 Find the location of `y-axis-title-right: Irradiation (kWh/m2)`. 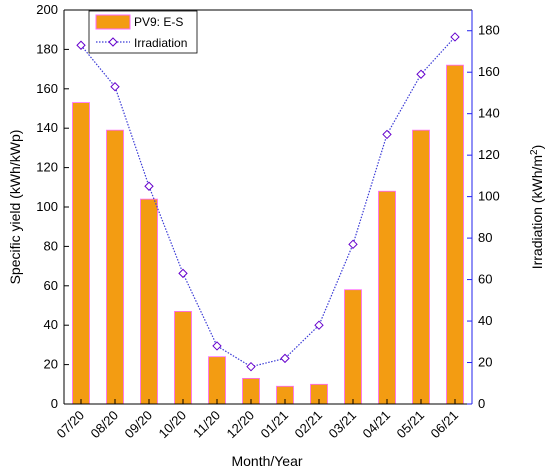

y-axis-title-right: Irradiation (kWh/m2) is located at coordinates (537, 207).